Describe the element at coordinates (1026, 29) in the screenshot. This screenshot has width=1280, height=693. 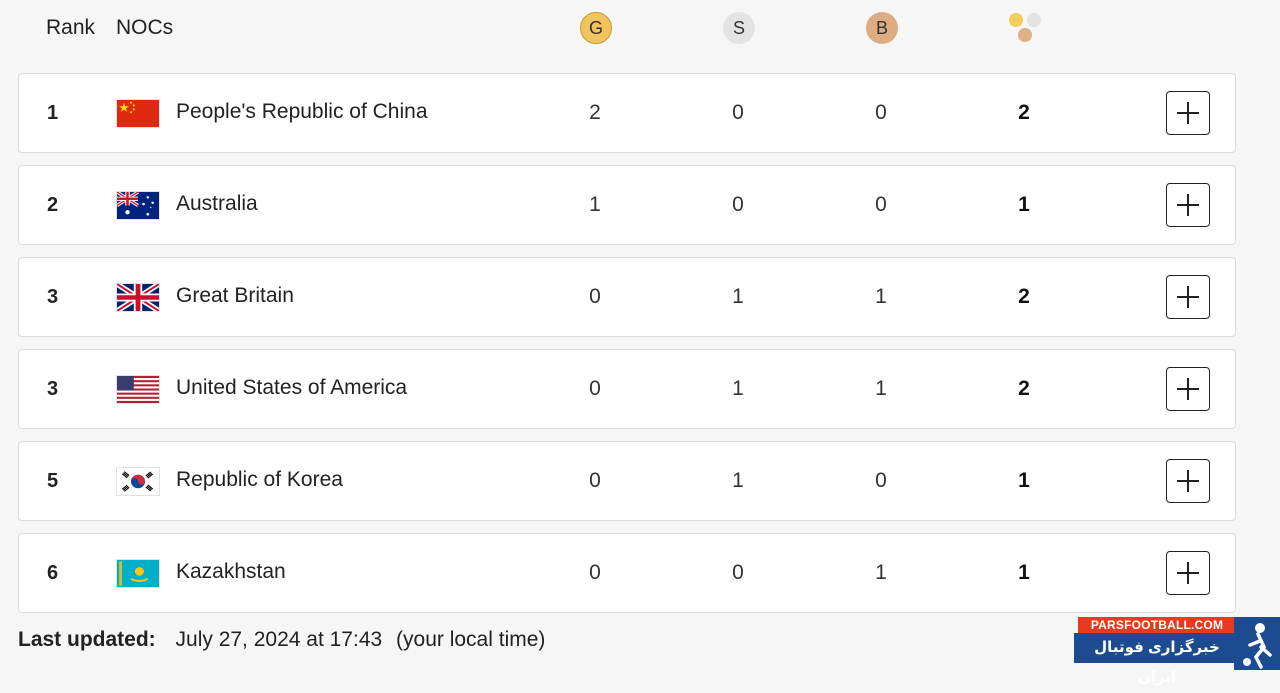
I see `medals-total-icon` at that location.